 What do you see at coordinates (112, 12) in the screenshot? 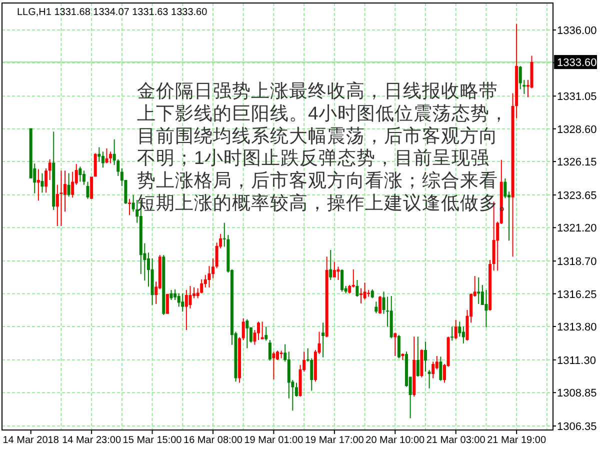
I see `chart-title: LLG,H1 1331.68 1334.07 1331.63 1333.60` at bounding box center [112, 12].